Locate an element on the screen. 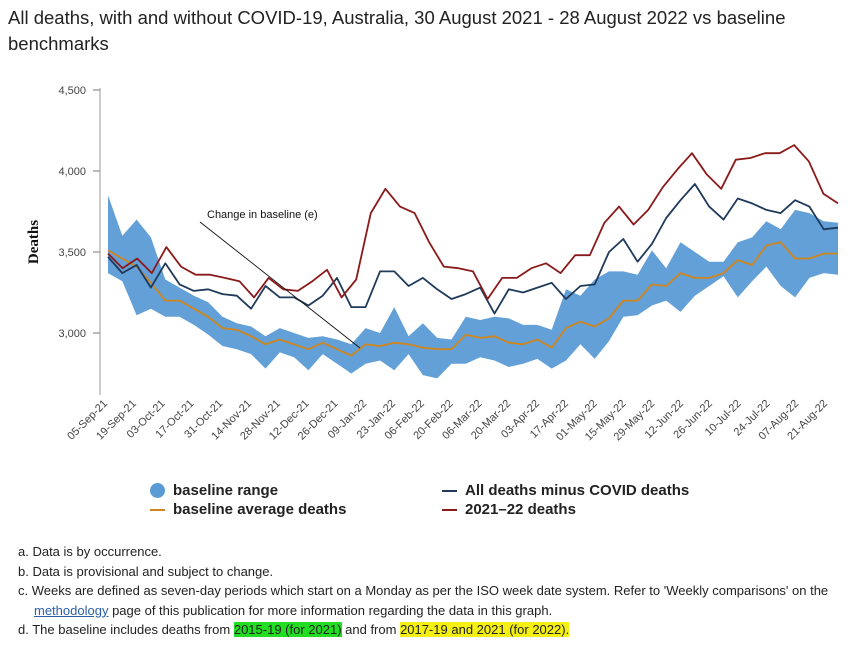  highlight-2015-19: 2015-19 (for 2021) is located at coordinates (287, 629).